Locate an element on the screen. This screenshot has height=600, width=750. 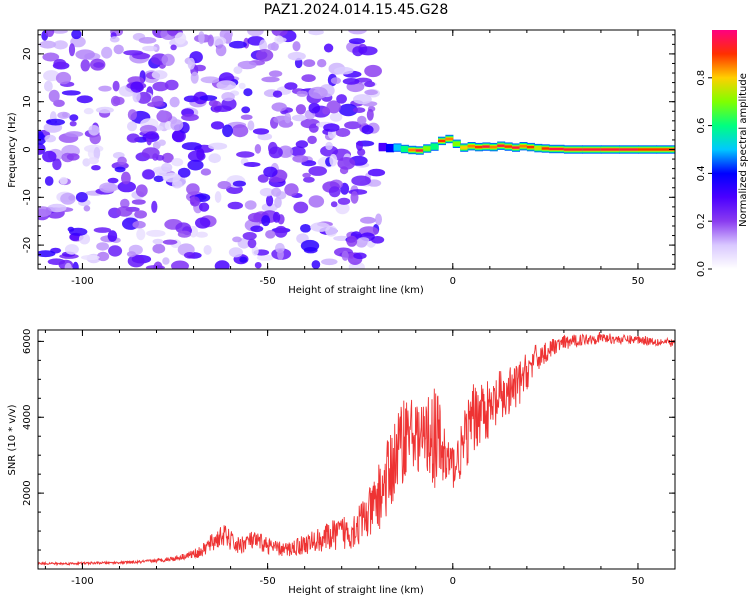
snr-x-axis-label: Height of straight line (km) is located at coordinates (356, 590).